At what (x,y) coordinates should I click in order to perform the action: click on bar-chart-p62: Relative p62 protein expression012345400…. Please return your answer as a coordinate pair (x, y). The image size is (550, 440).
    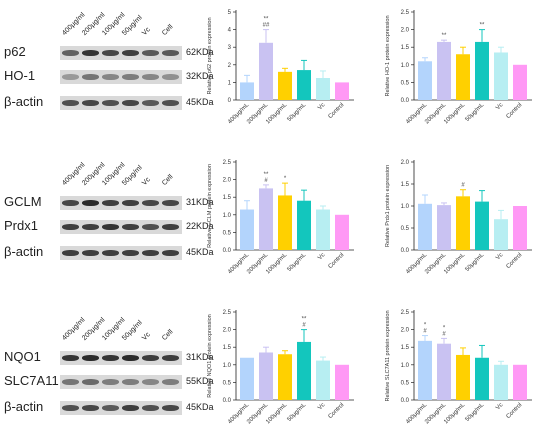
    Looking at the image, I should click on (280, 67).